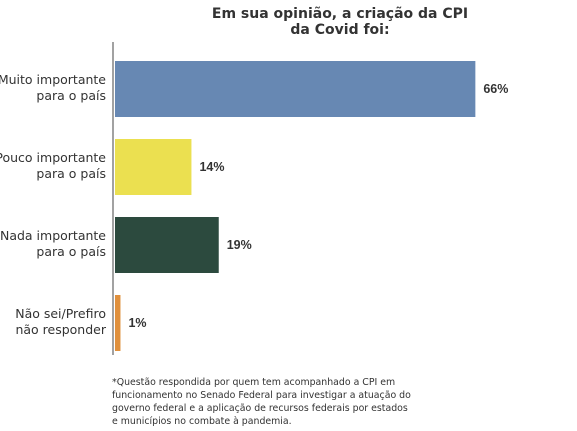  I want to click on category-label-1: Muito importante para o país, so click(53, 87).